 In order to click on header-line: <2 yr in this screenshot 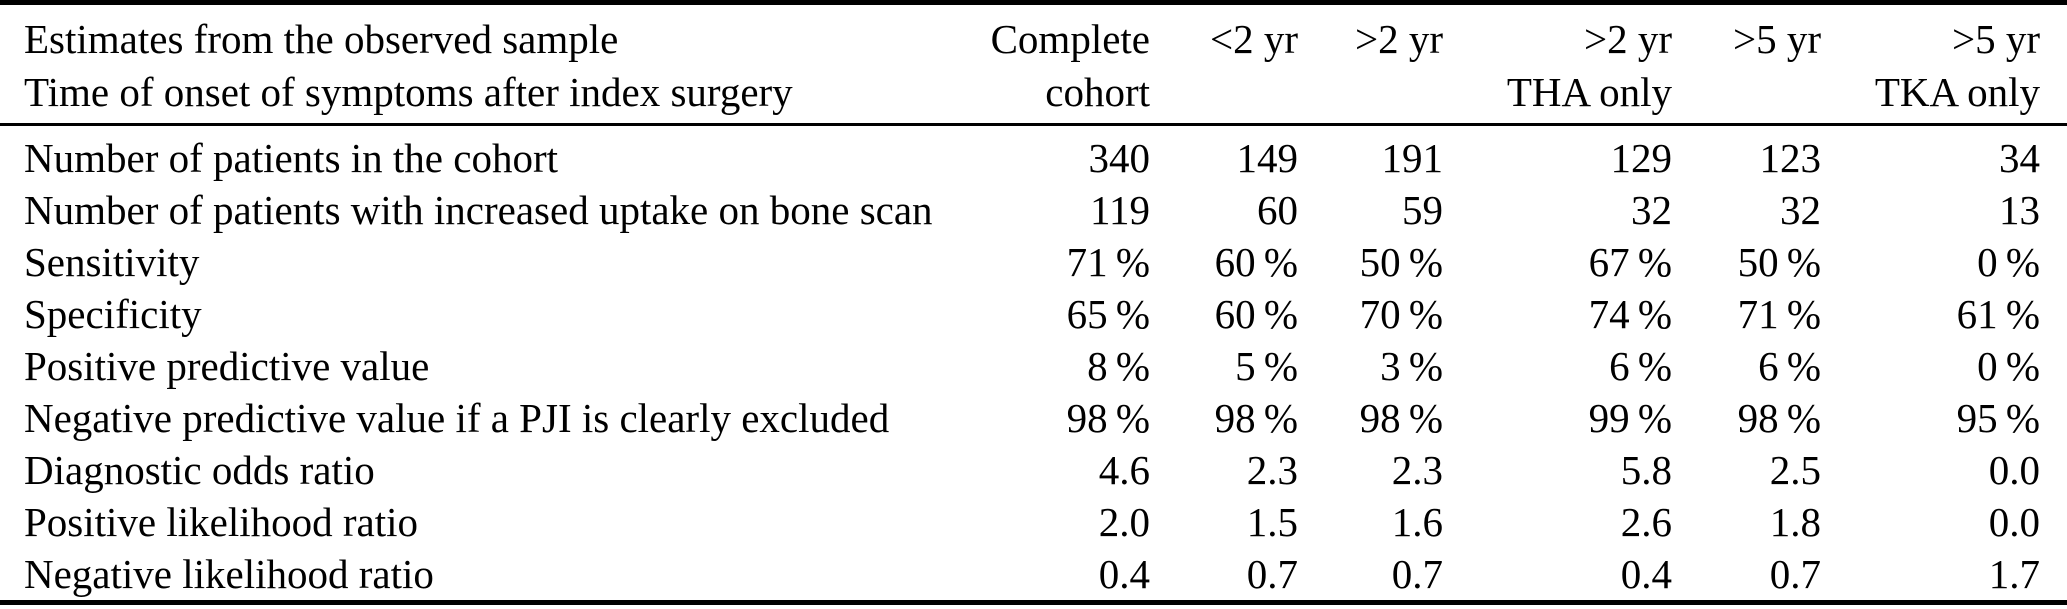, I will do `click(1253, 39)`.